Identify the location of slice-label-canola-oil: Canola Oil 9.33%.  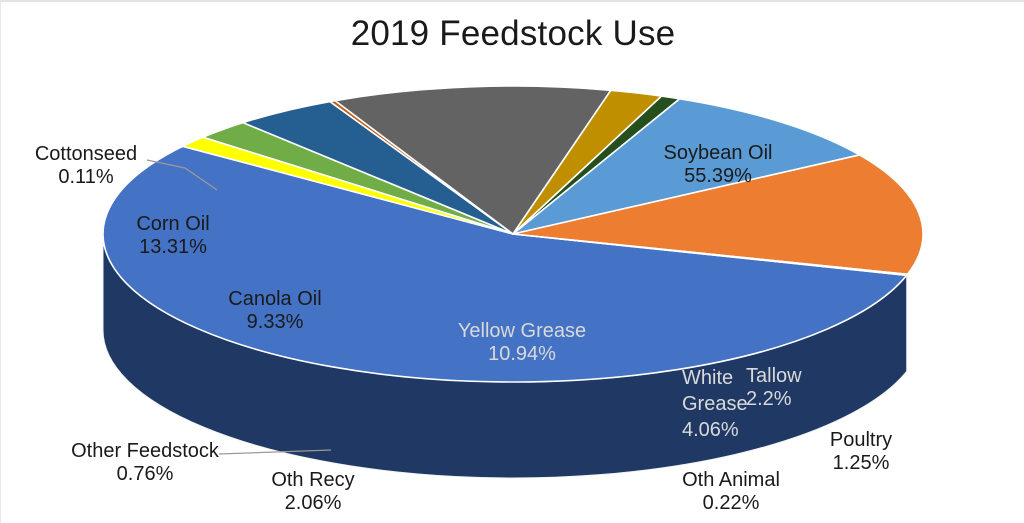
(275, 311).